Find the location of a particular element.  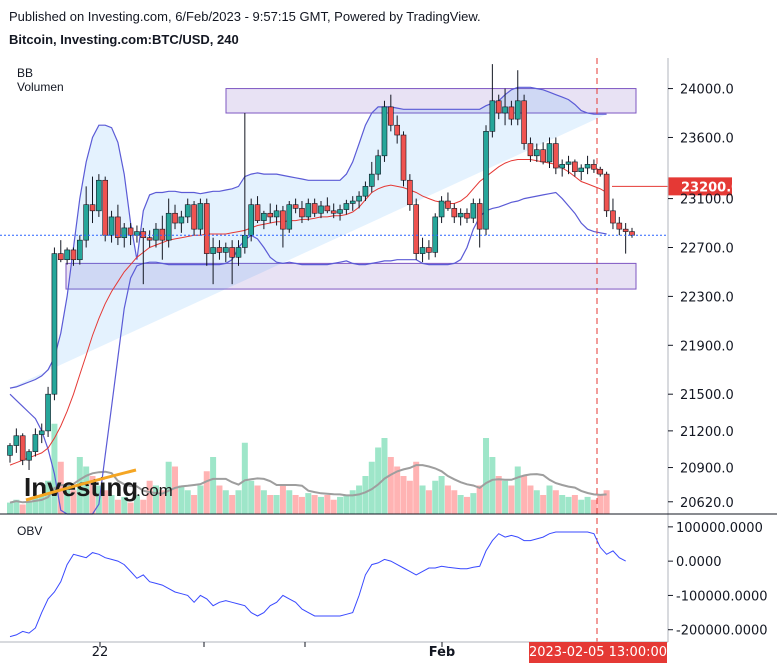

support-zone is located at coordinates (351, 276).